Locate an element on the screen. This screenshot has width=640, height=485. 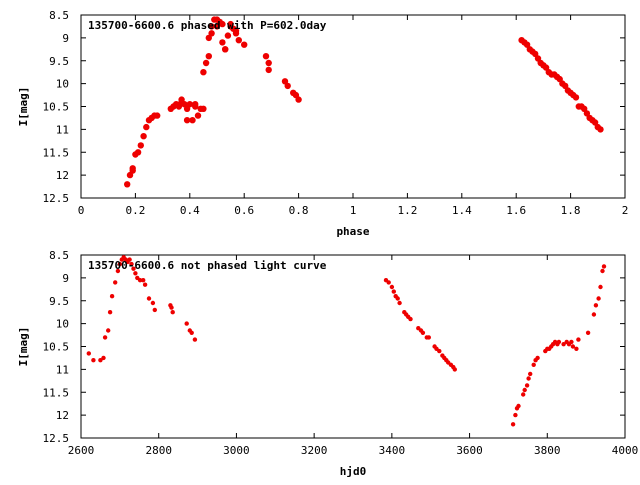
phased-xtick-label: 0.4 is located at coordinates (190, 210).